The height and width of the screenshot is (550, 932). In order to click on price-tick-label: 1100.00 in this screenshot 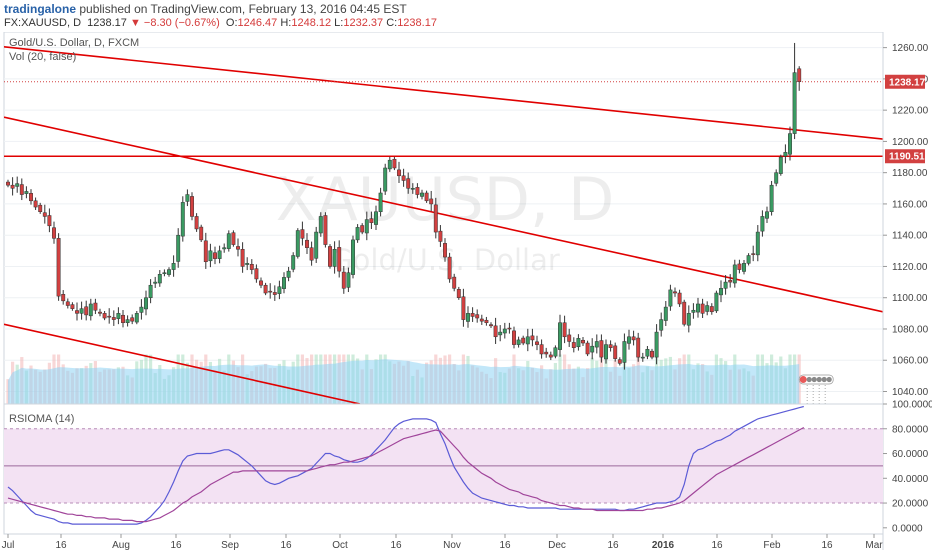, I will do `click(910, 298)`.